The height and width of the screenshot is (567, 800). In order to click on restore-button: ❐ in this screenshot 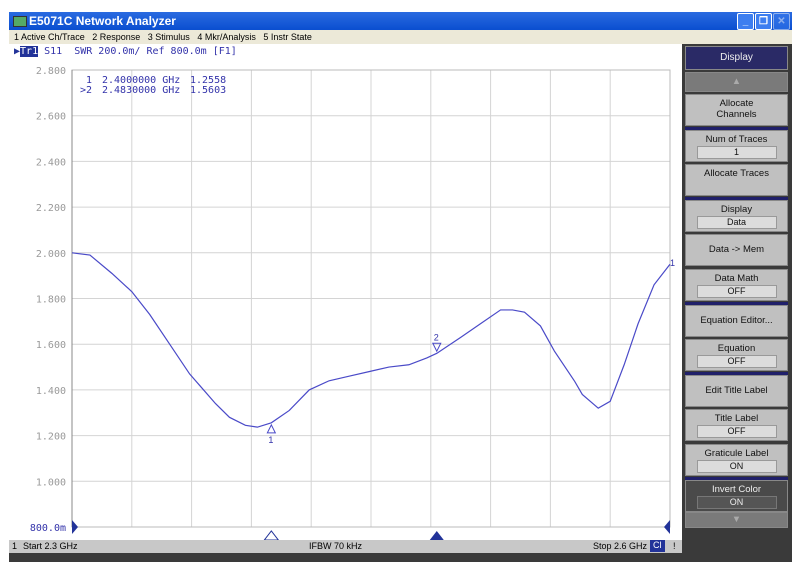, I will do `click(763, 21)`.